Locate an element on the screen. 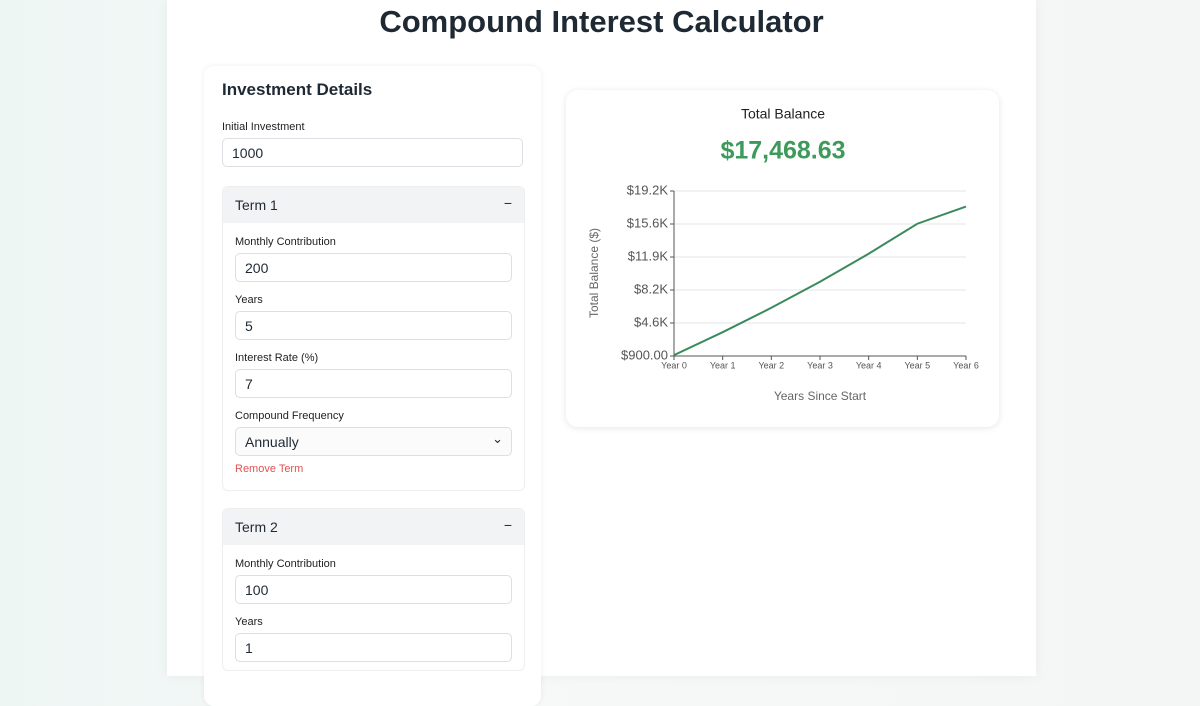 This screenshot has width=1200, height=706. x-tick-label: Year 1 is located at coordinates (723, 365).